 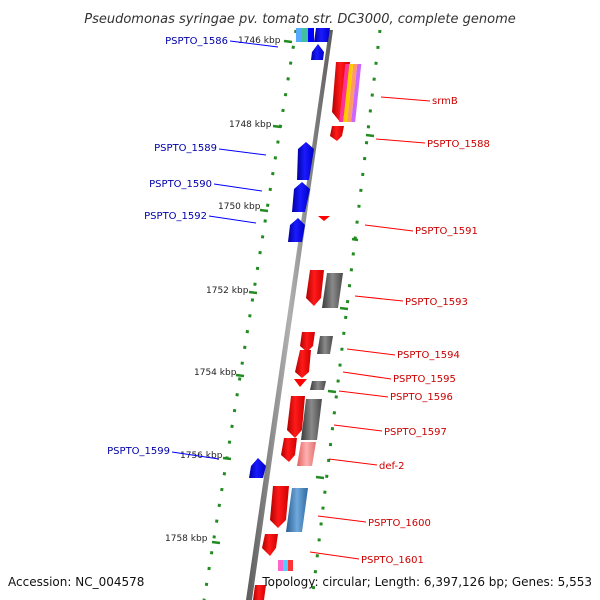 What do you see at coordinates (175, 216) in the screenshot?
I see `gene-label: PSPTO_1592` at bounding box center [175, 216].